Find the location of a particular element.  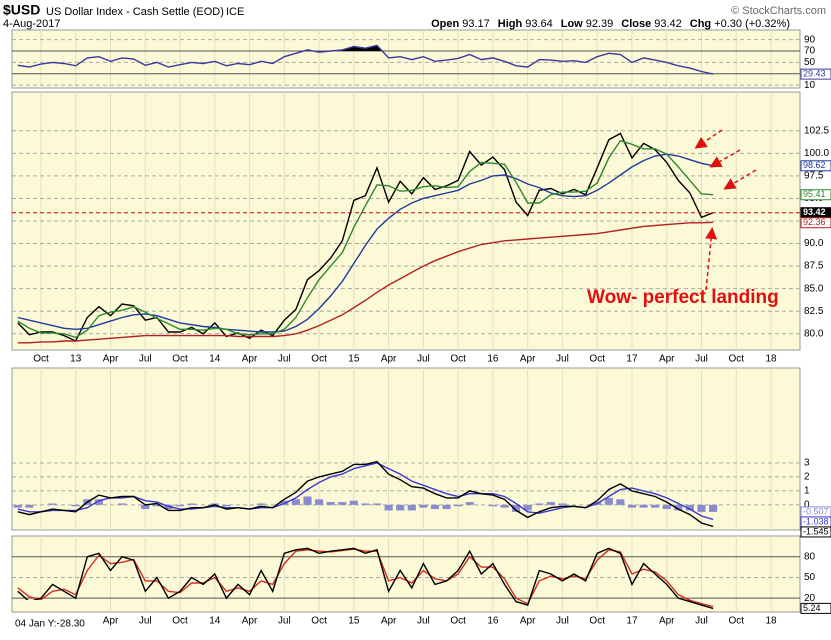

quote-value: 93.64 is located at coordinates (539, 24).